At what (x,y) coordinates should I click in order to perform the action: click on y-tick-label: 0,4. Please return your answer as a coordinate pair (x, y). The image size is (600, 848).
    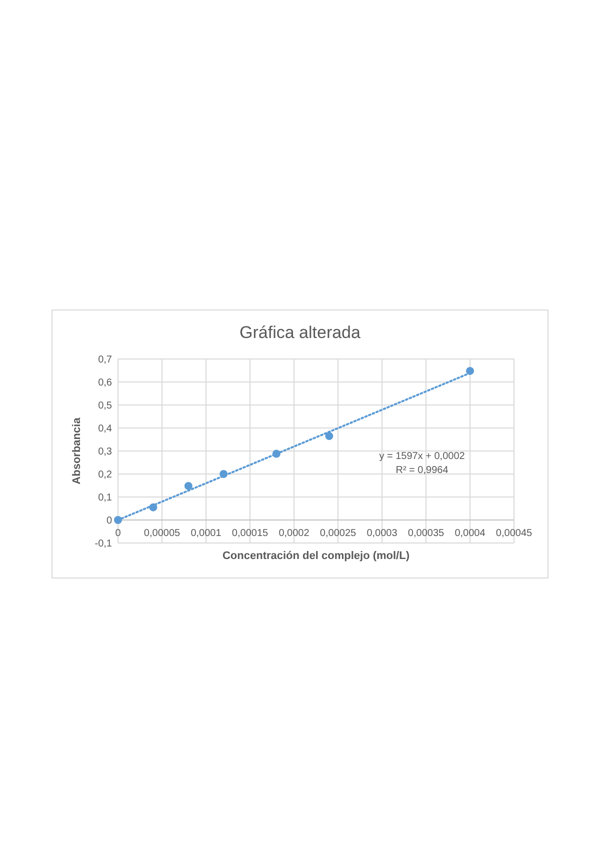
    Looking at the image, I should click on (105, 429).